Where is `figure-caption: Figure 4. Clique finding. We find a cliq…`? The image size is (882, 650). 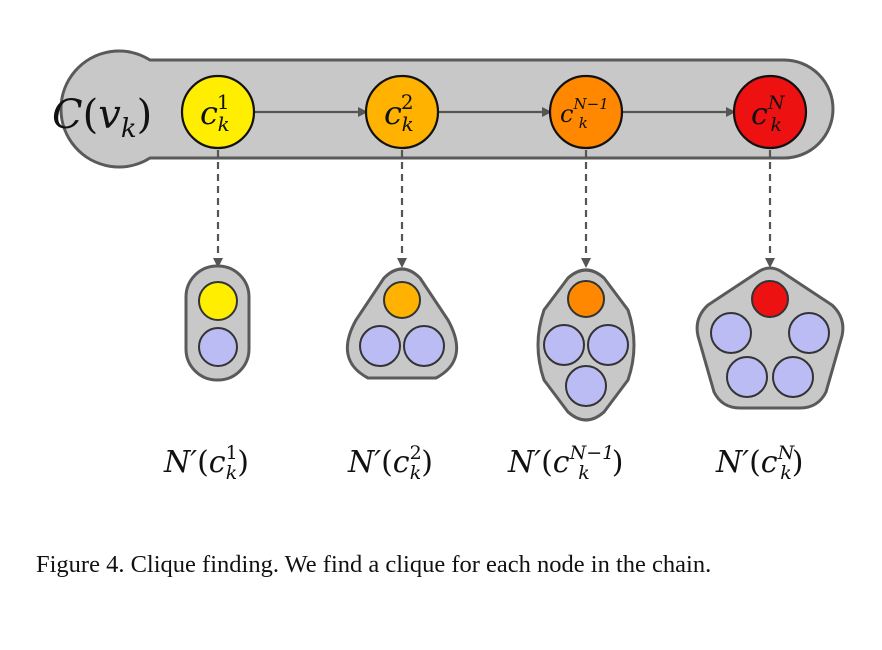
figure-caption: Figure 4. Clique finding. We find a cliq… is located at coordinates (374, 564).